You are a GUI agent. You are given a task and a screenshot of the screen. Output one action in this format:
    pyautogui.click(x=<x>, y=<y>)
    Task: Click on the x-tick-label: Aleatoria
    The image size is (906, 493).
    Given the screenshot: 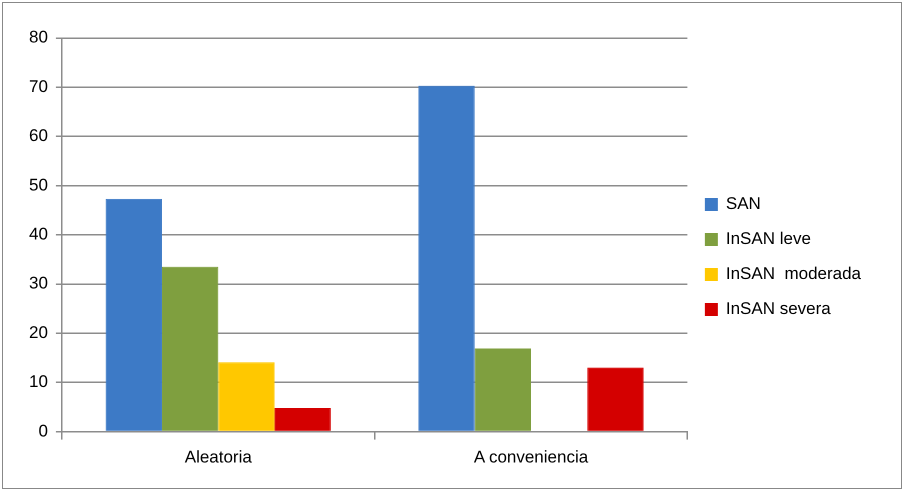 What is the action you would take?
    pyautogui.click(x=218, y=456)
    